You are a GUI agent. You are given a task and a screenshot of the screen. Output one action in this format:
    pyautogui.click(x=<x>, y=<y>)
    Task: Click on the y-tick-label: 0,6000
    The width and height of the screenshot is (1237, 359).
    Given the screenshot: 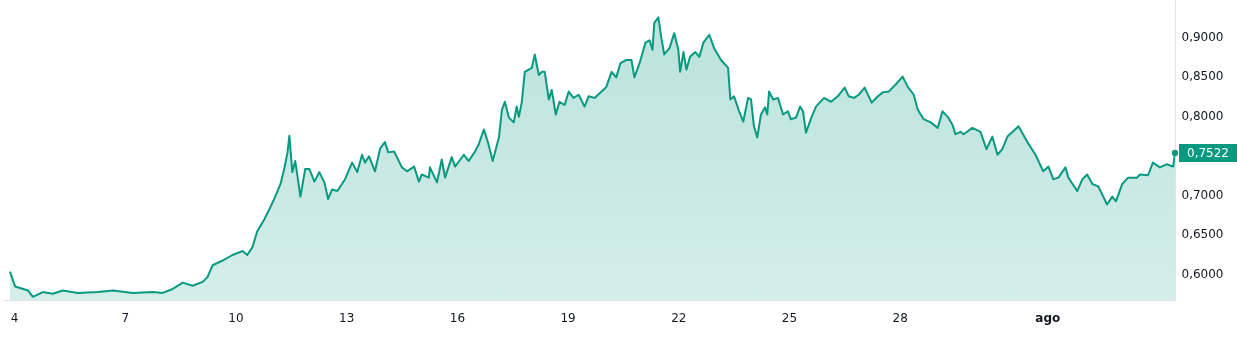 What is the action you would take?
    pyautogui.click(x=1202, y=273)
    